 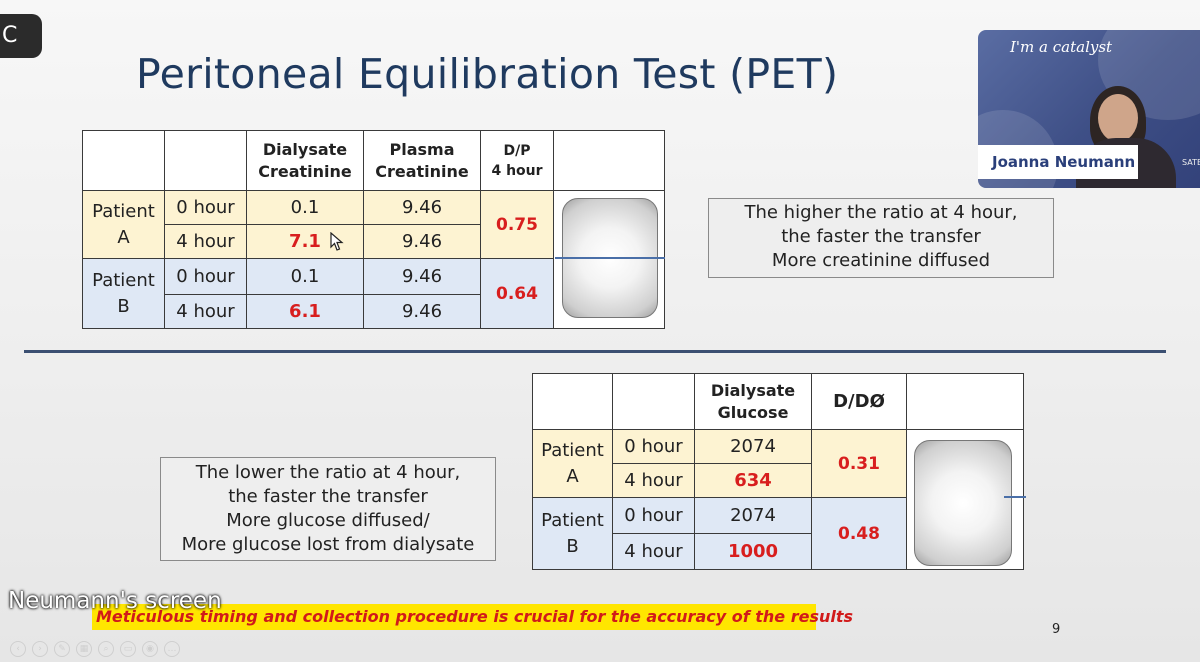 I want to click on note-line: More glucose diffused/, so click(x=328, y=520).